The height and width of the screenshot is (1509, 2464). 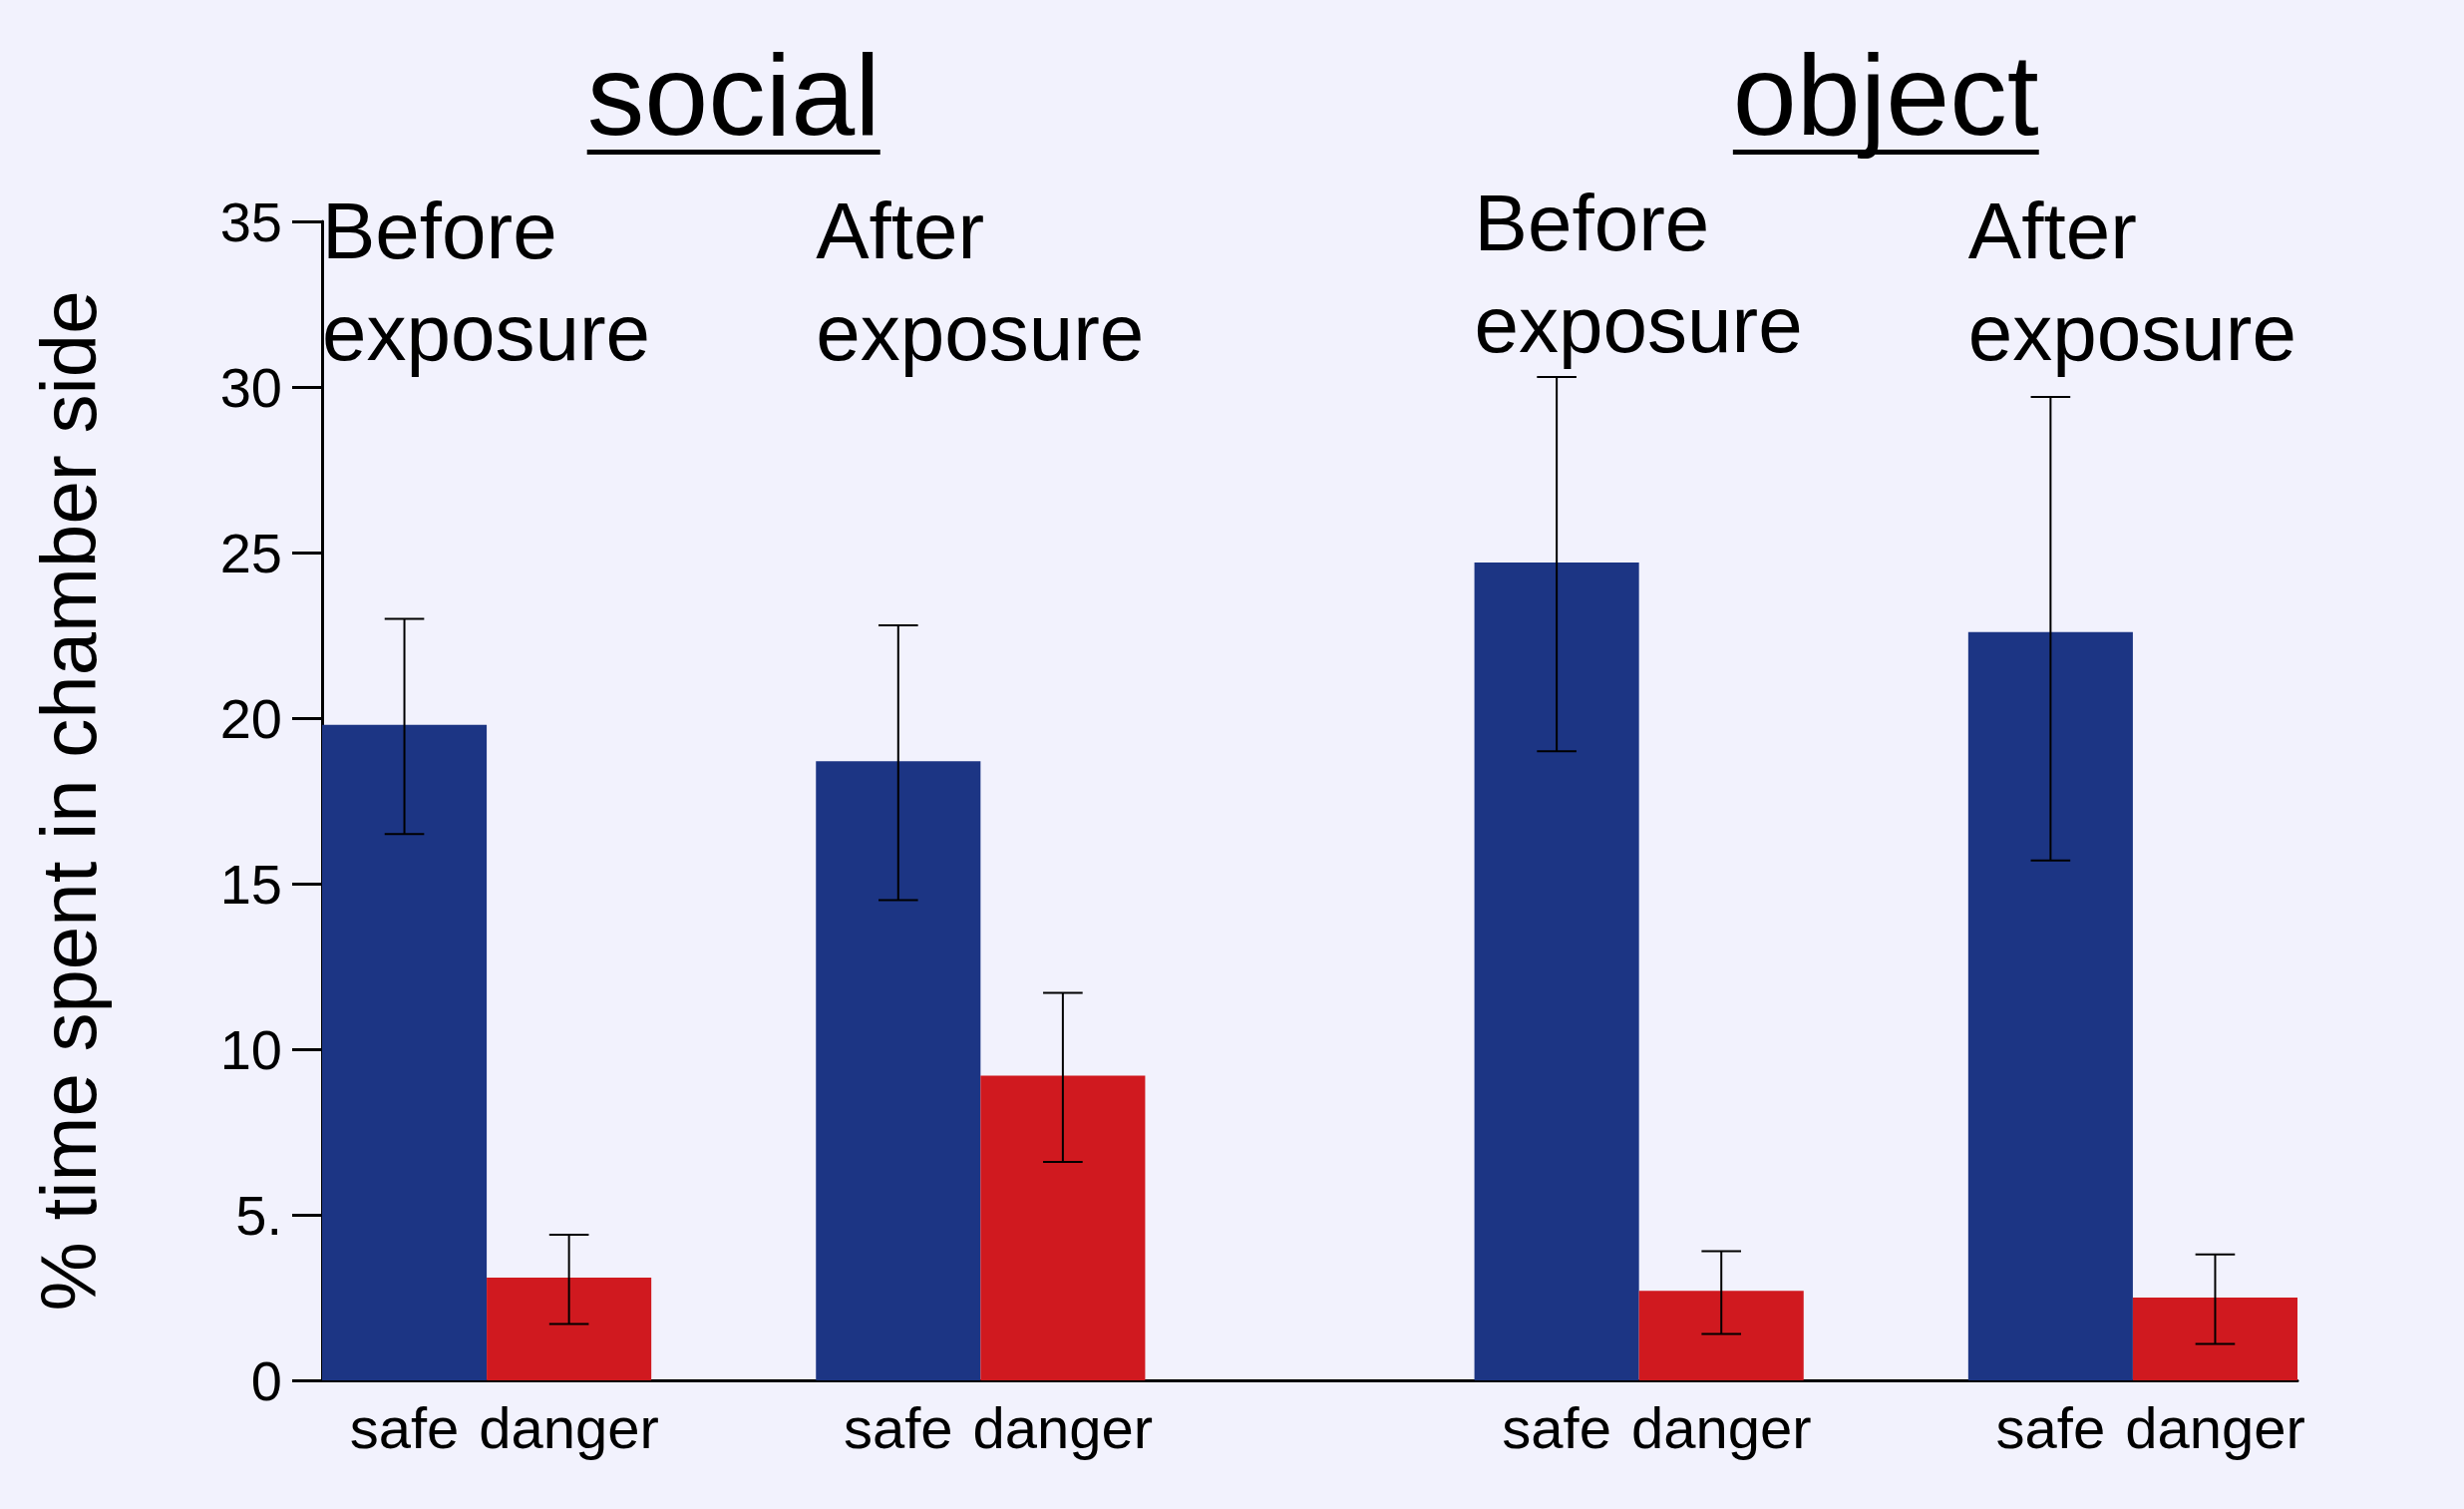 What do you see at coordinates (1885, 95) in the screenshot?
I see `text: object` at bounding box center [1885, 95].